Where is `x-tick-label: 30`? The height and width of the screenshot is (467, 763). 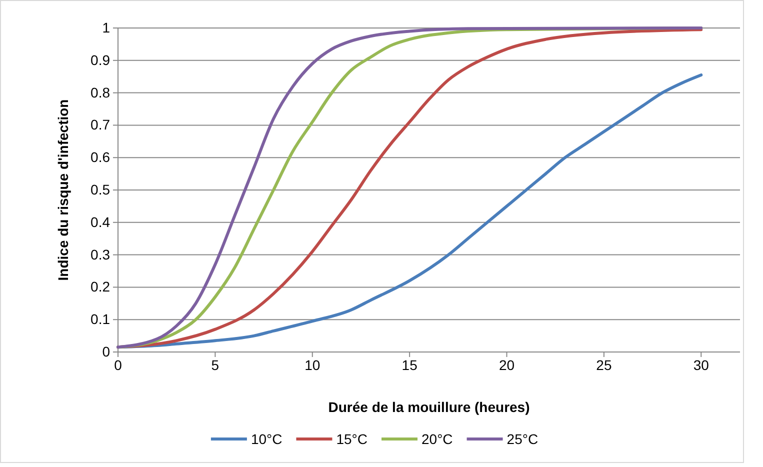 x-tick-label: 30 is located at coordinates (701, 364).